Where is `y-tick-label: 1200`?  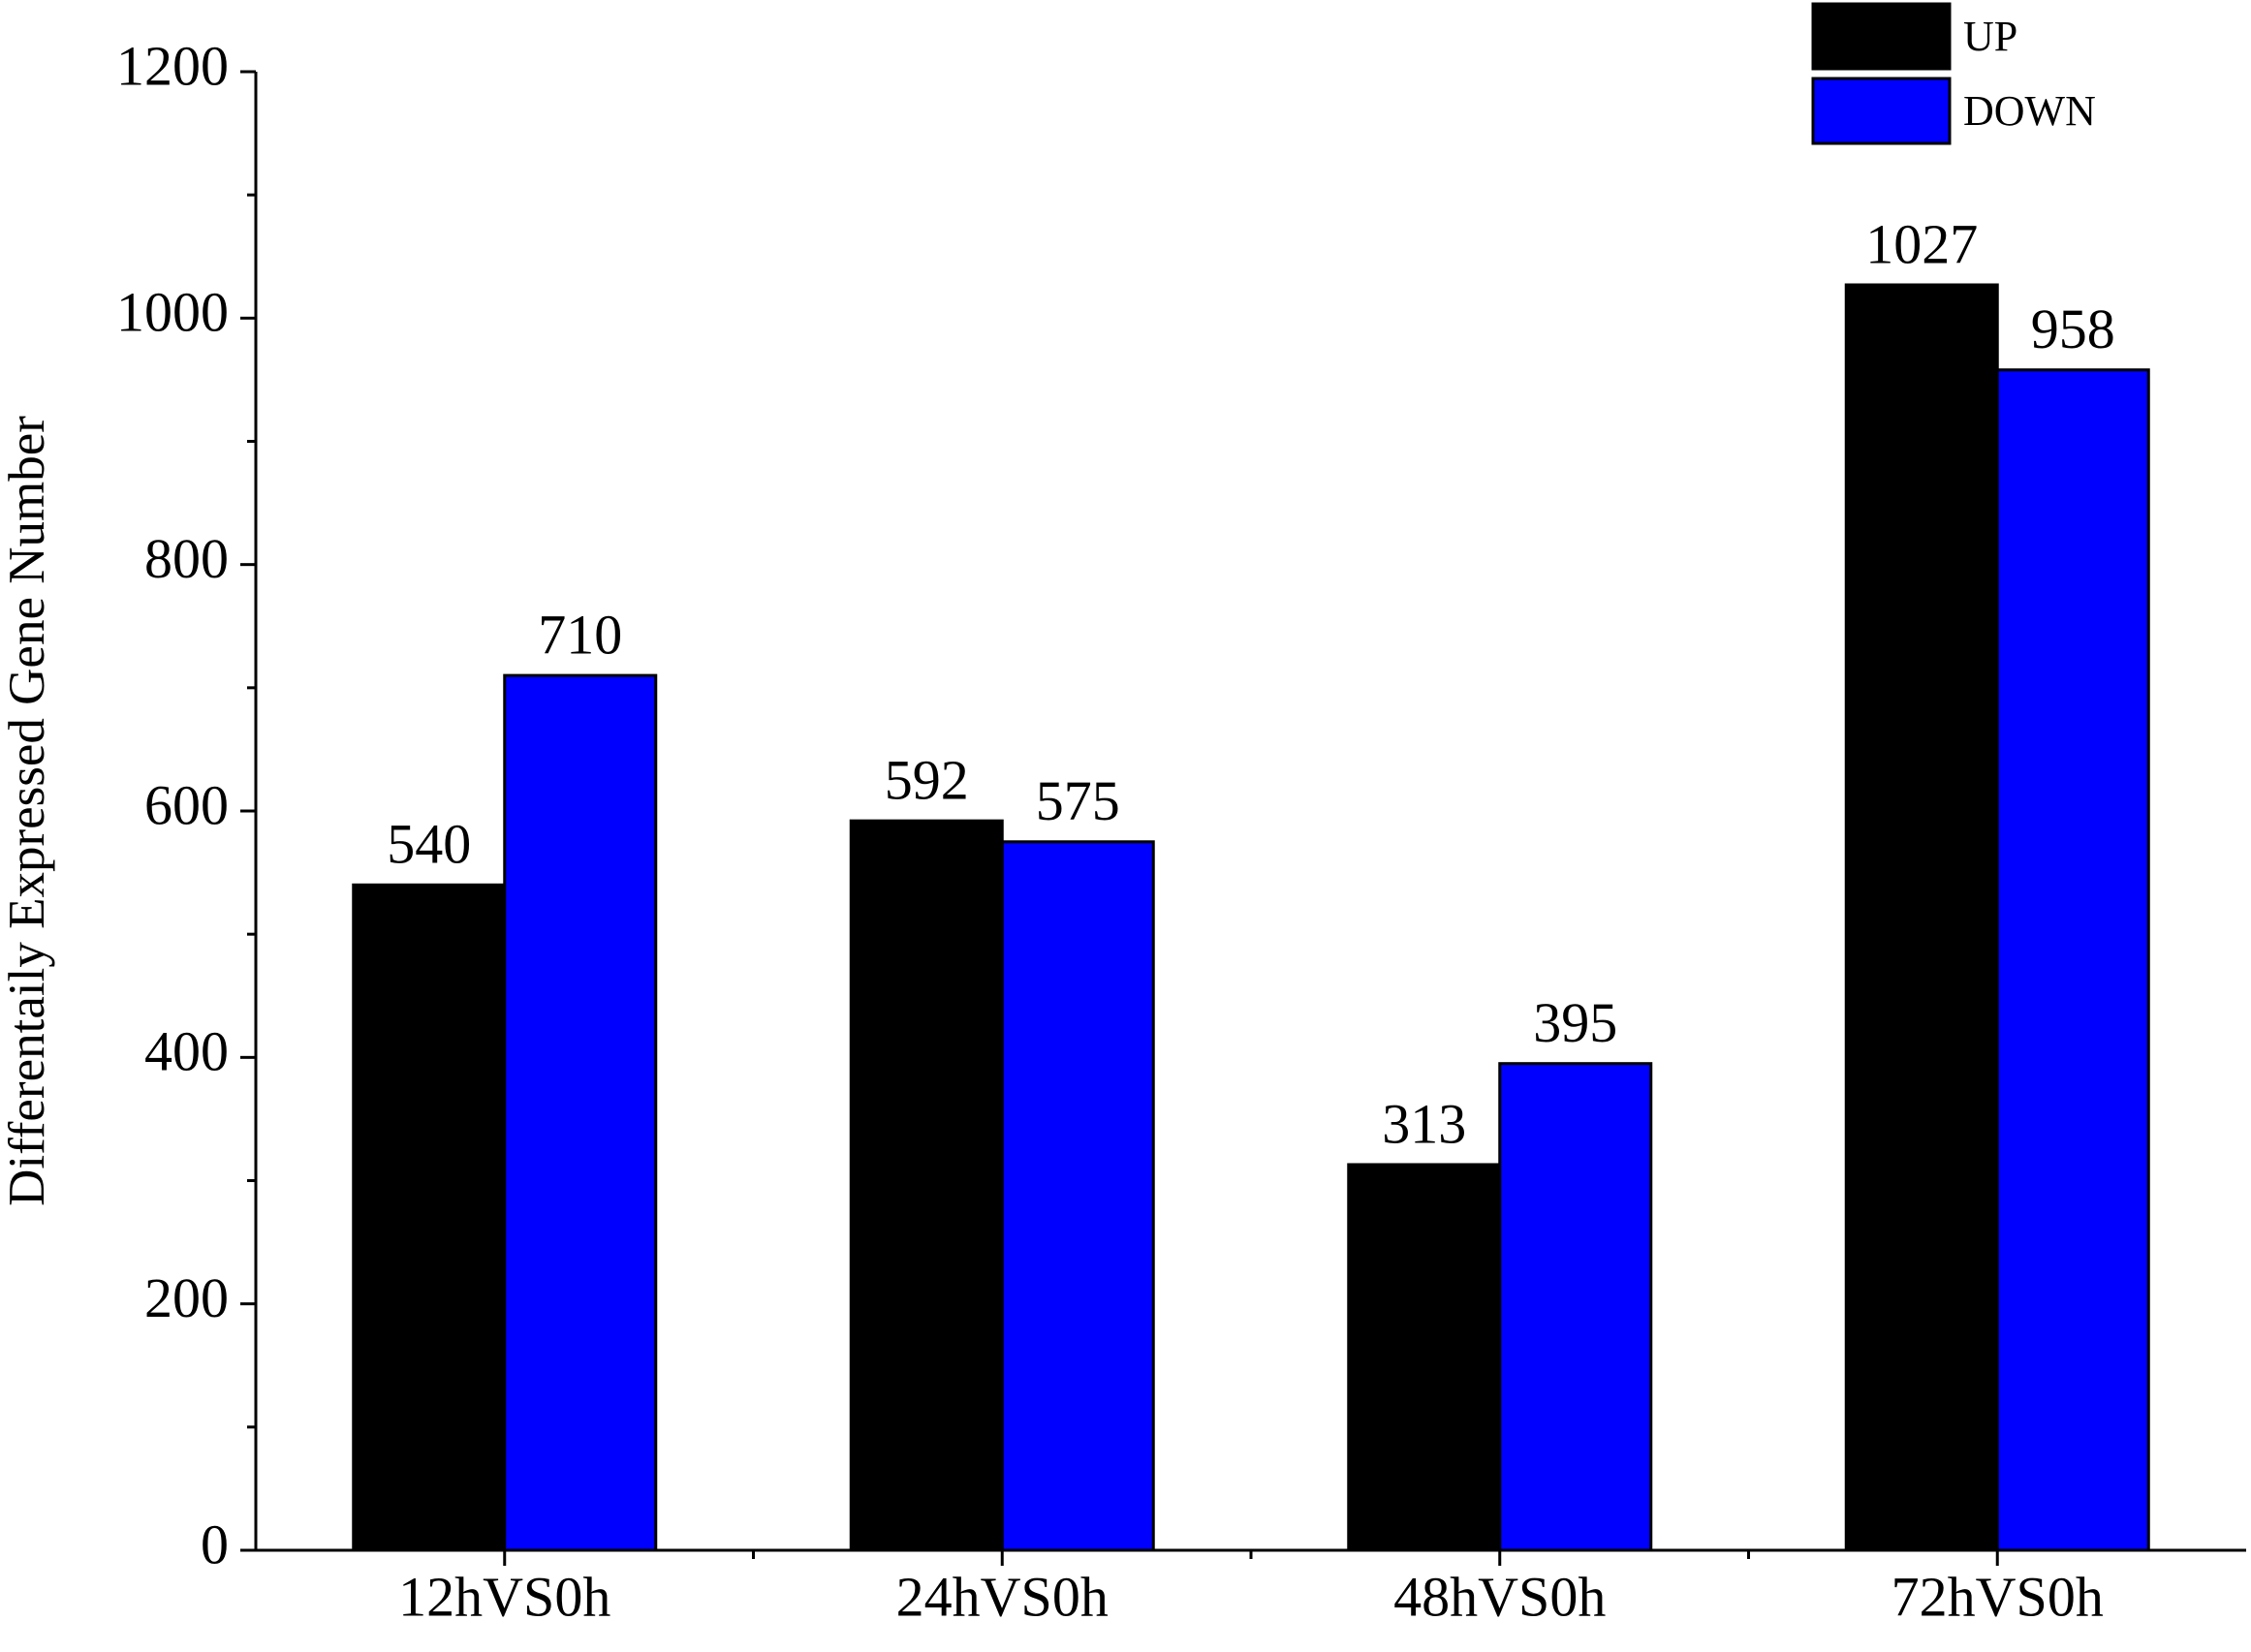
y-tick-label: 1200 is located at coordinates (172, 65).